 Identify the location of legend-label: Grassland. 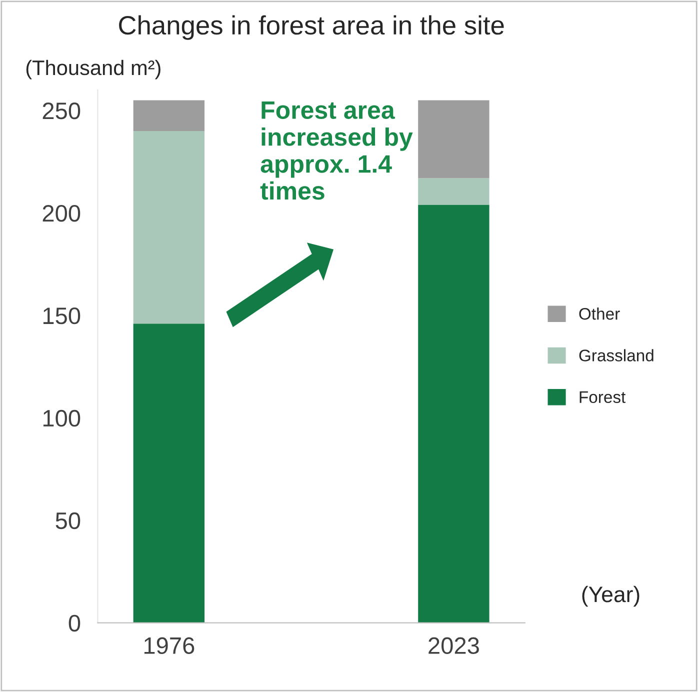
(616, 355).